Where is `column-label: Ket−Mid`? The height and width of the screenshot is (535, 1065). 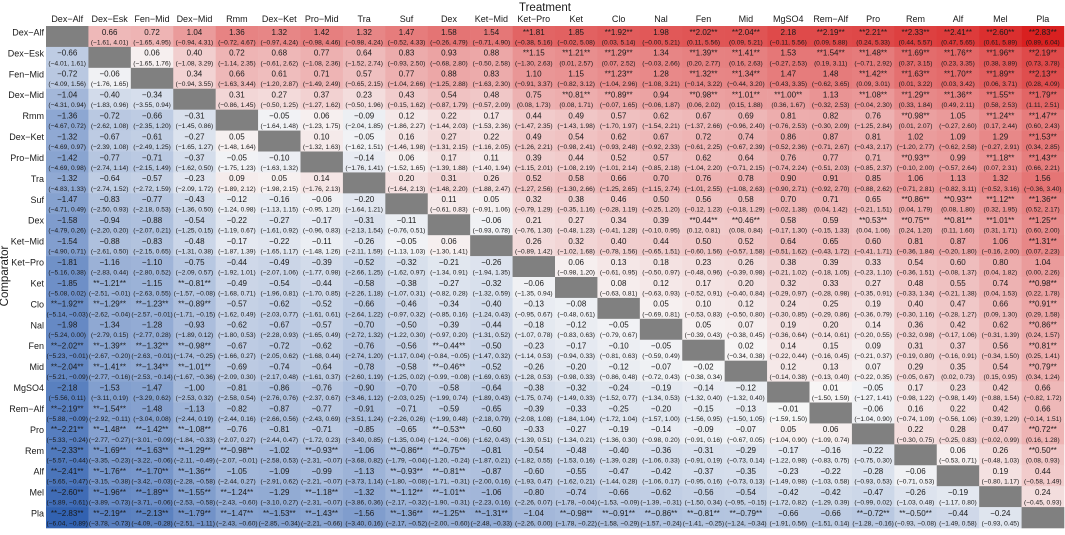
column-label: Ket−Mid is located at coordinates (491, 19).